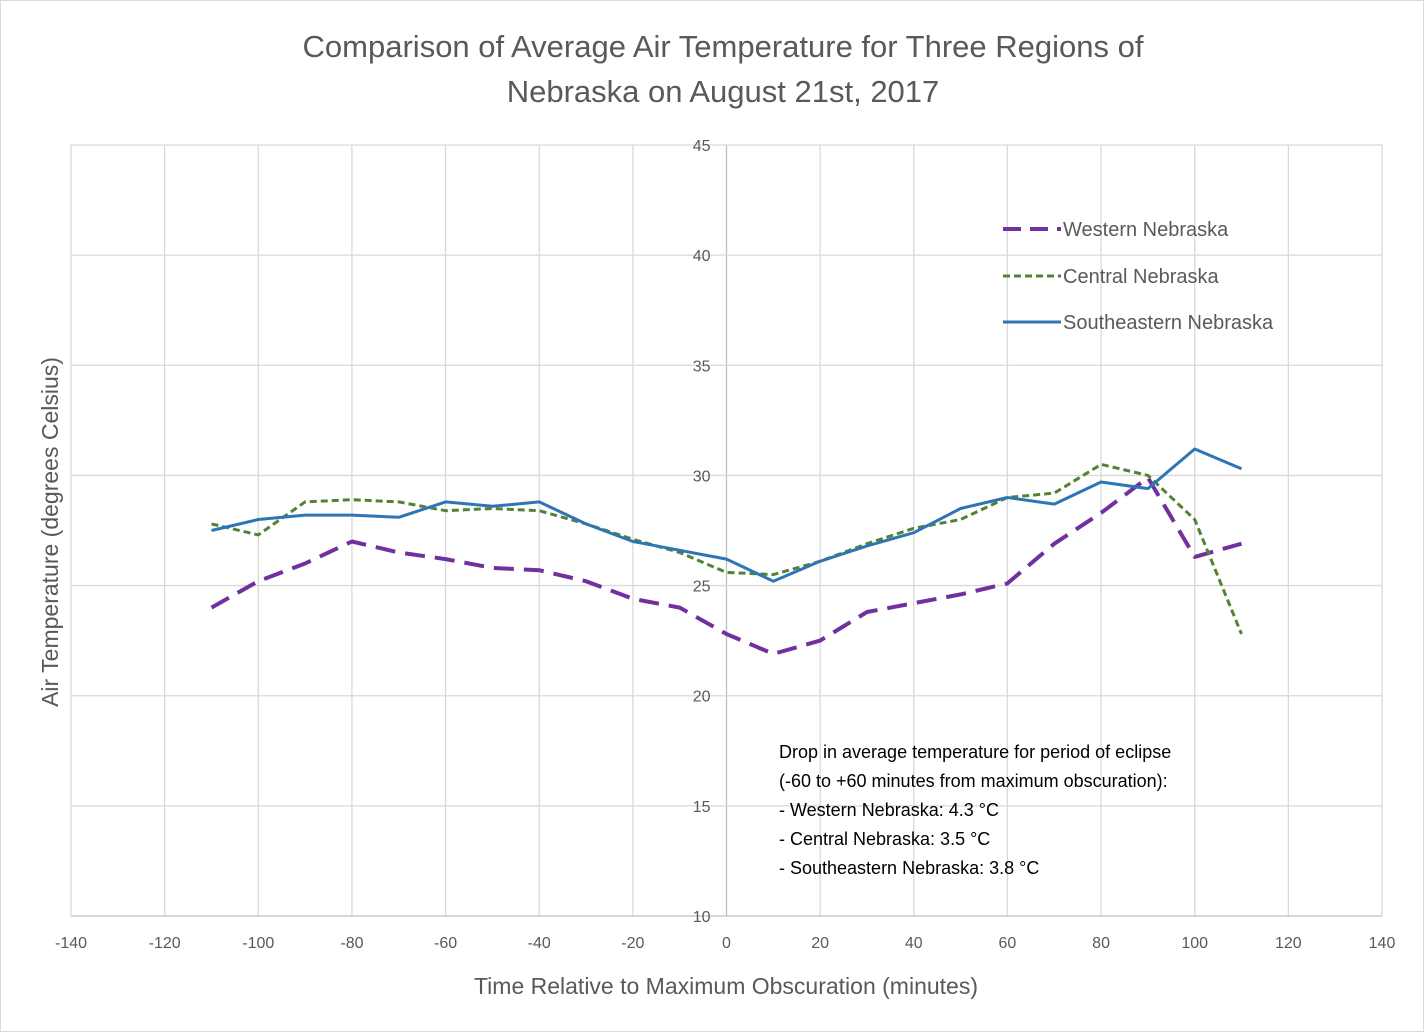 The image size is (1424, 1033). I want to click on x-tick-label: -40, so click(539, 943).